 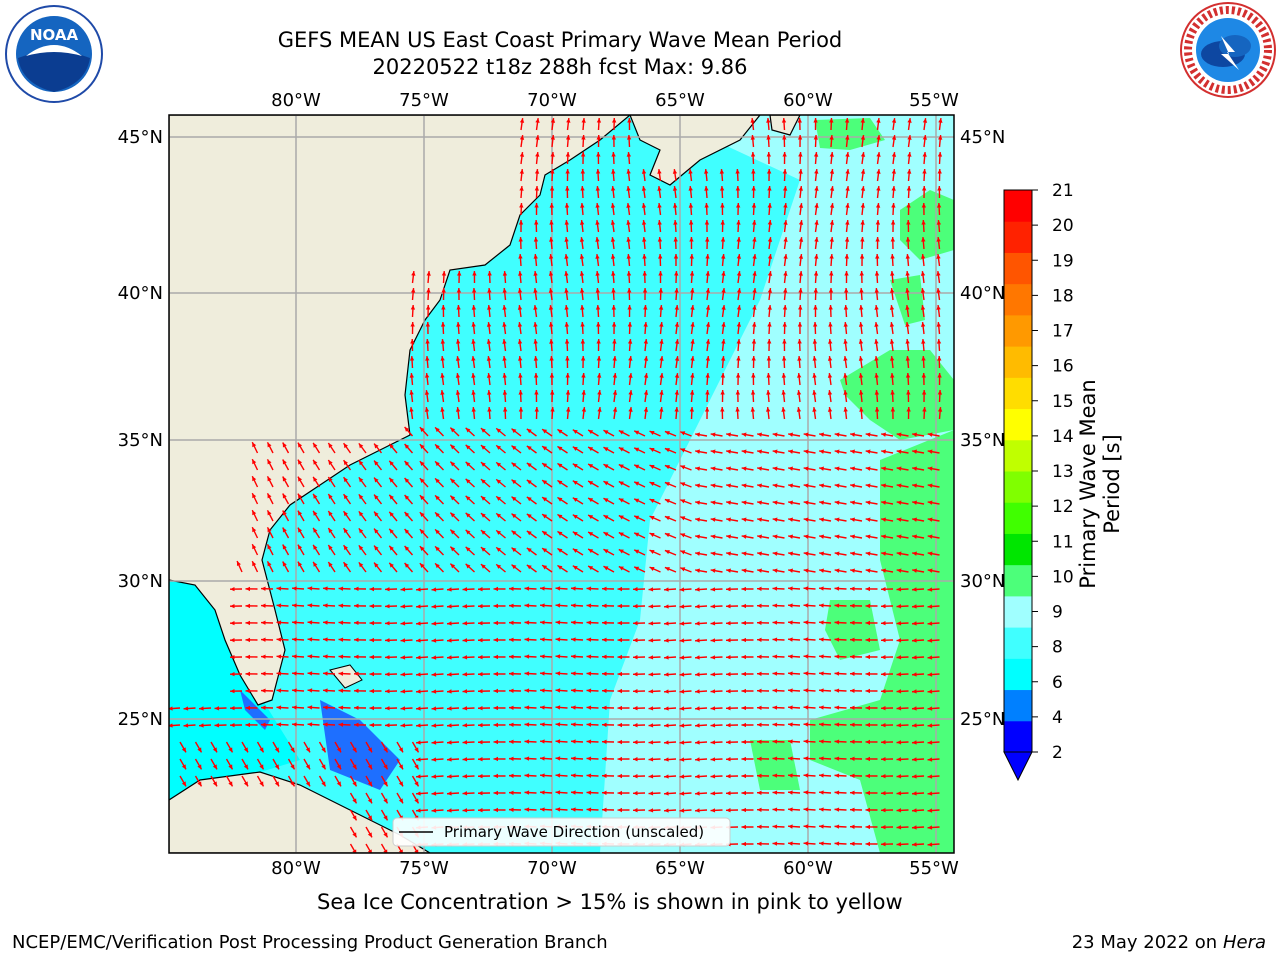 What do you see at coordinates (296, 100) in the screenshot?
I see `lon-label-top: 80°W` at bounding box center [296, 100].